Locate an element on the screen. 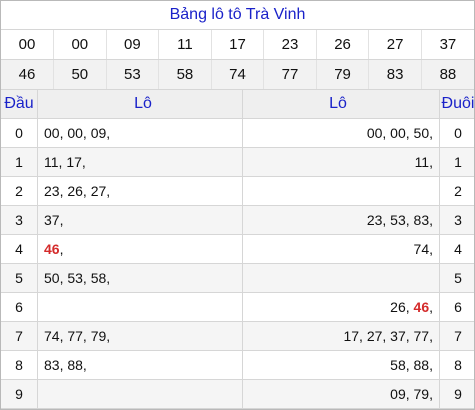 Image resolution: width=475 pixels, height=410 pixels. duoi-cell: 6 is located at coordinates (456, 307).